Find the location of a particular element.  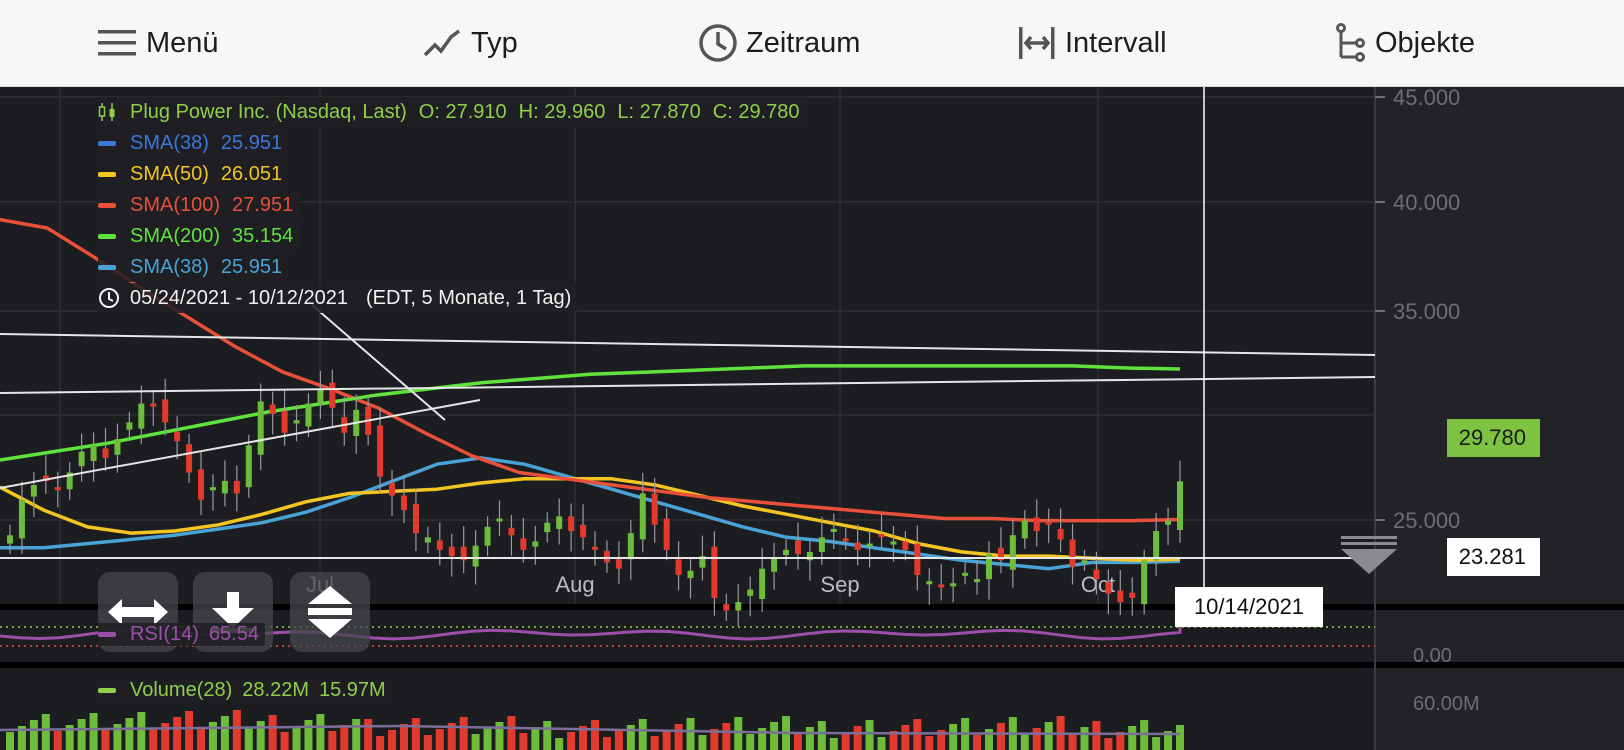

menu-button: Menü is located at coordinates (158, 43).